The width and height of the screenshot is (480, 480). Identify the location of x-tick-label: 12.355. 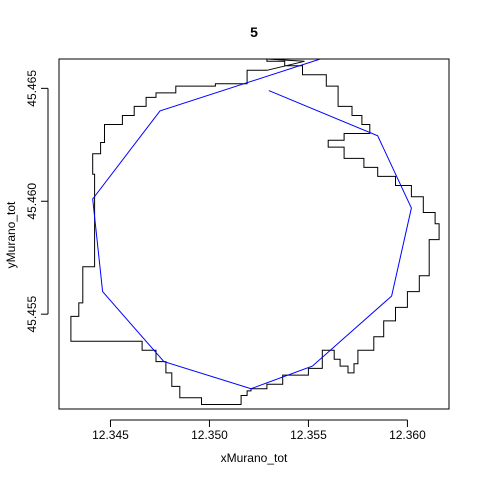
(308, 435).